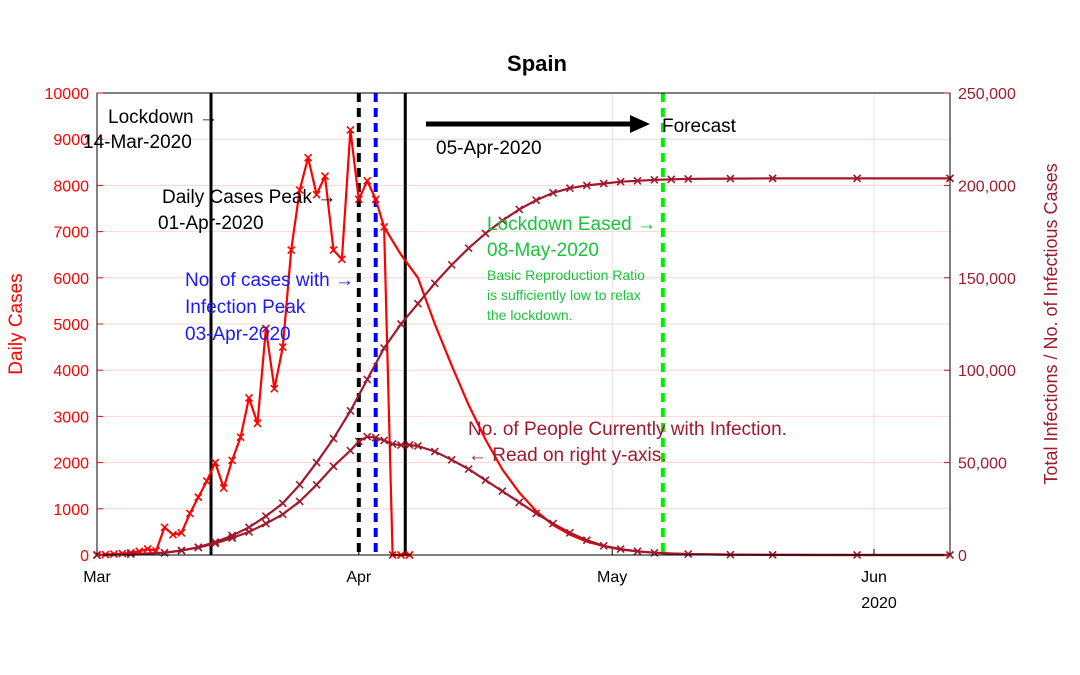  Describe the element at coordinates (71, 140) in the screenshot. I see `y-left-tick-label: 9000` at that location.